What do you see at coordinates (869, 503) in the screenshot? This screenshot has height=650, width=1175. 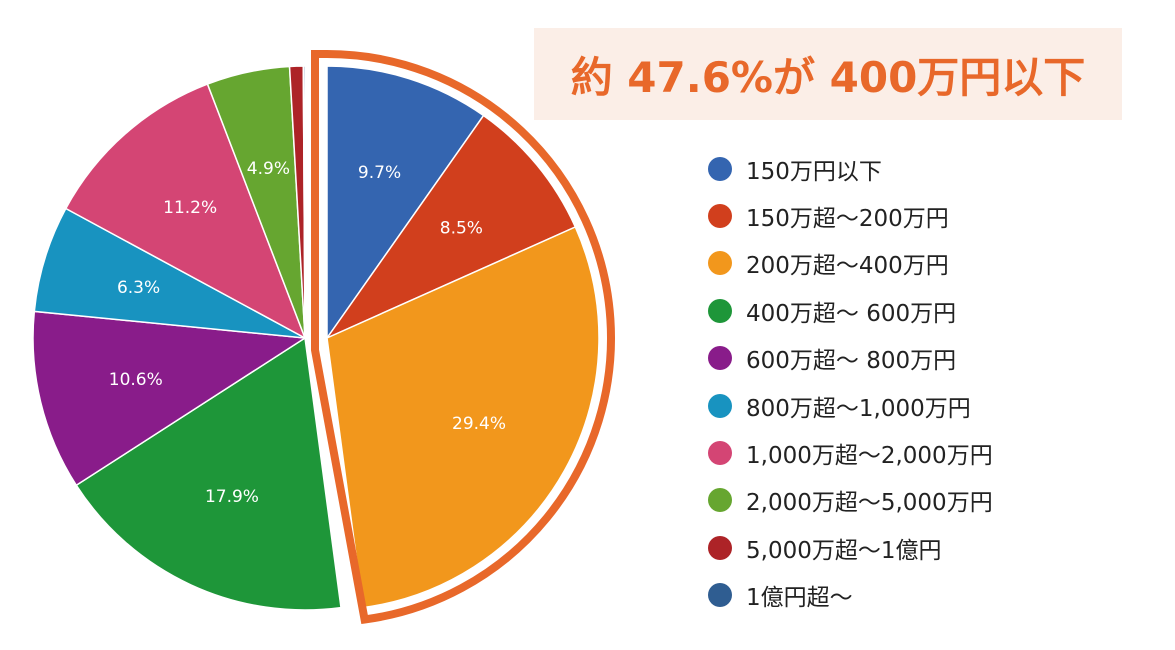 I see `legend-label: 2,000万超〜5,000万円` at bounding box center [869, 503].